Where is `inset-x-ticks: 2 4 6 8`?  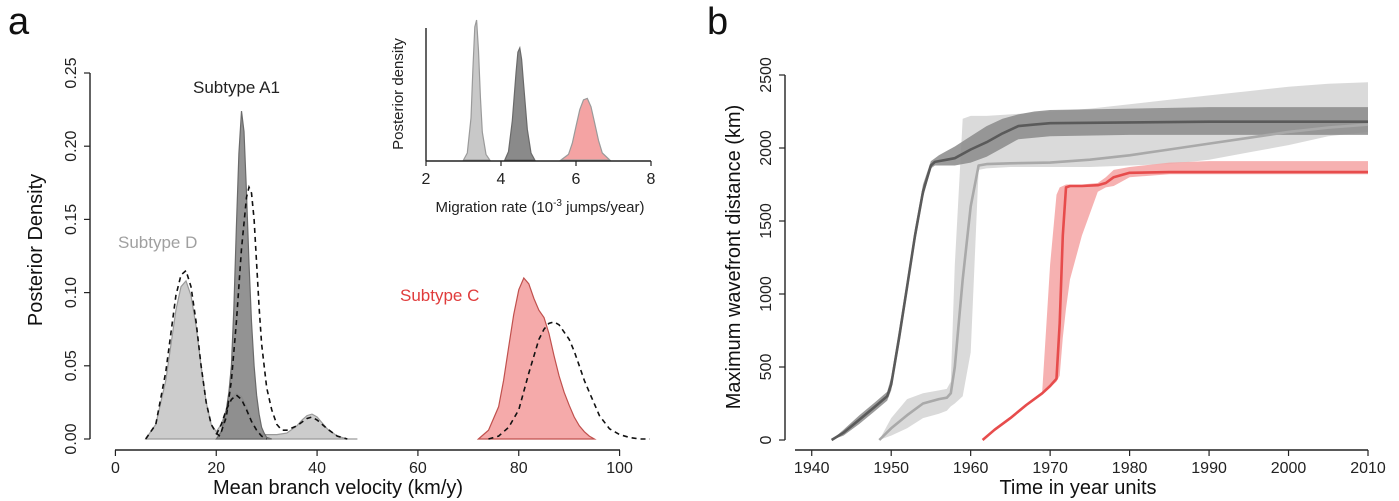
inset-x-ticks: 2 4 6 8 is located at coordinates (539, 174).